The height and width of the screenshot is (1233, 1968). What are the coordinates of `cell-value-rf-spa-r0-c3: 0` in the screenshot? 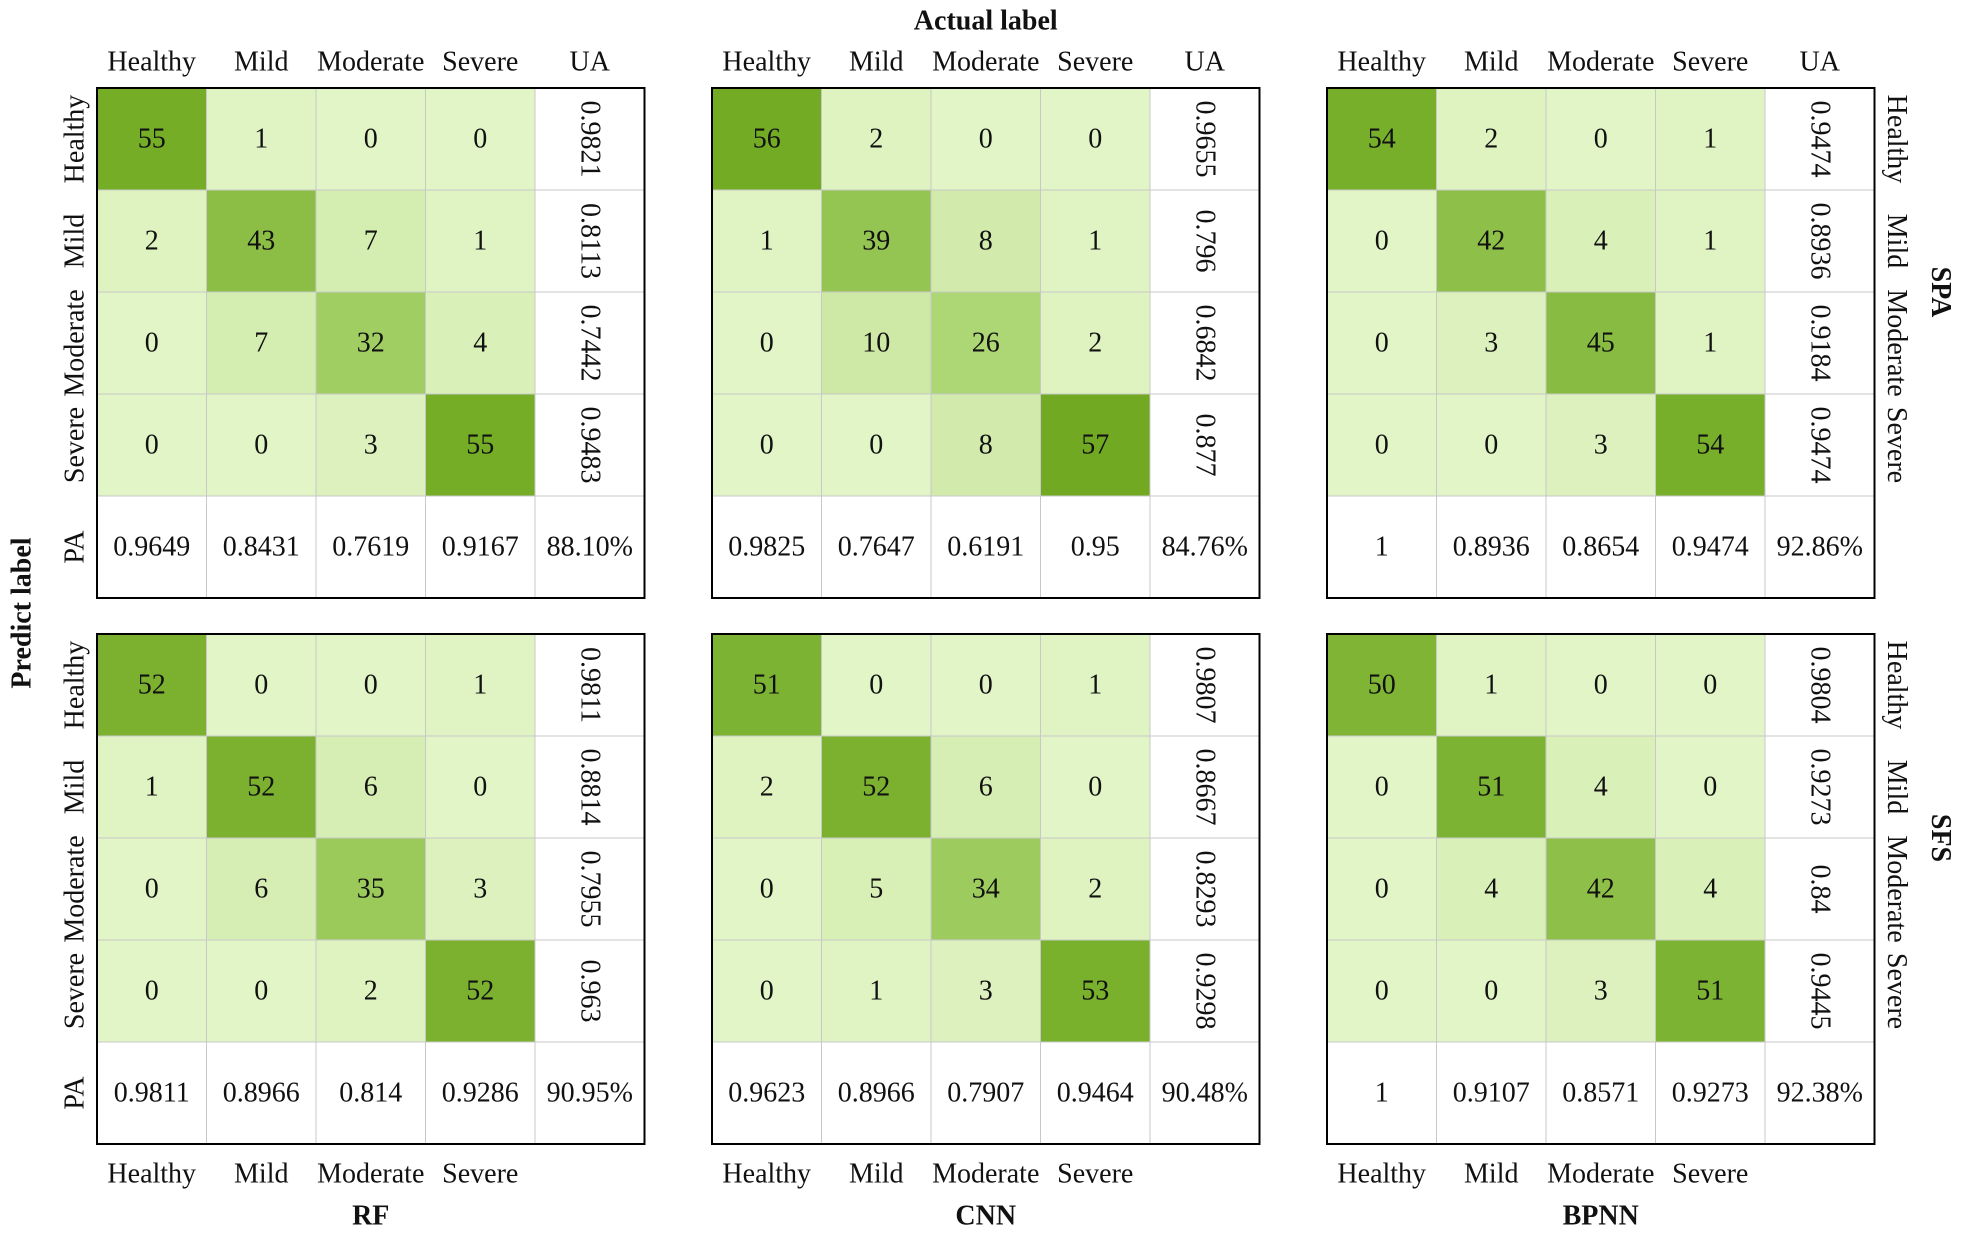 It's located at (480, 139).